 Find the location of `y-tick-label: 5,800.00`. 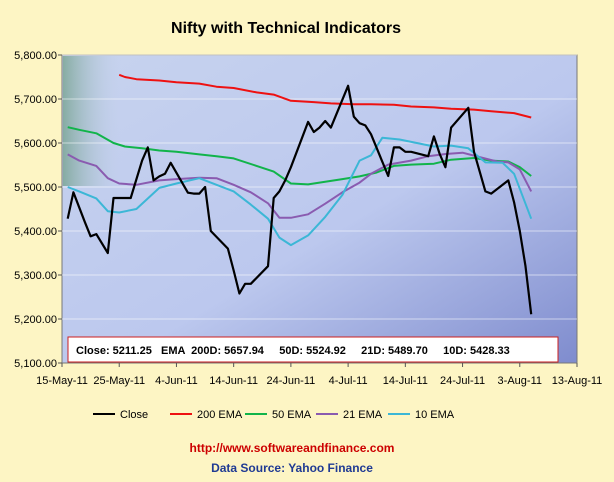

y-tick-label: 5,800.00 is located at coordinates (35, 56).